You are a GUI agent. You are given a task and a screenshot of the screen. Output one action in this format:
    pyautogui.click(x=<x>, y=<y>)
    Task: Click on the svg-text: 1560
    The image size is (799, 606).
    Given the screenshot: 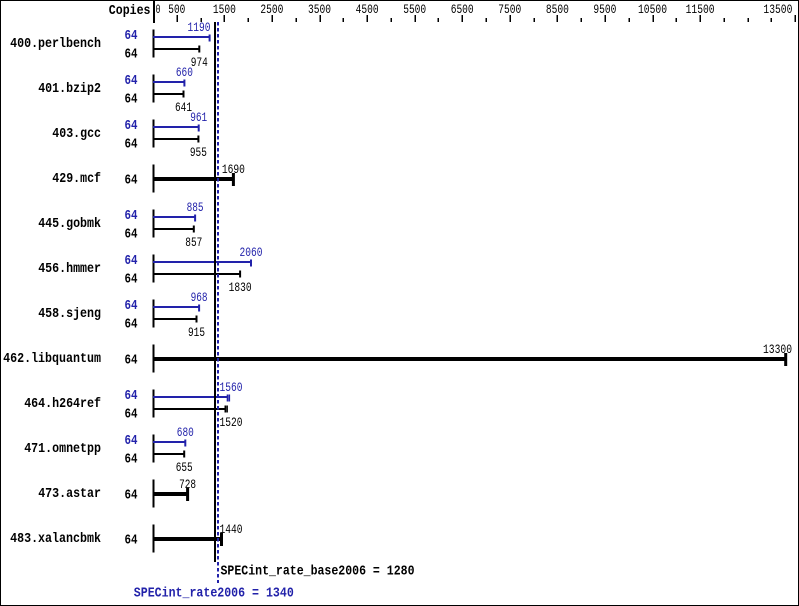 What is the action you would take?
    pyautogui.click(x=231, y=387)
    